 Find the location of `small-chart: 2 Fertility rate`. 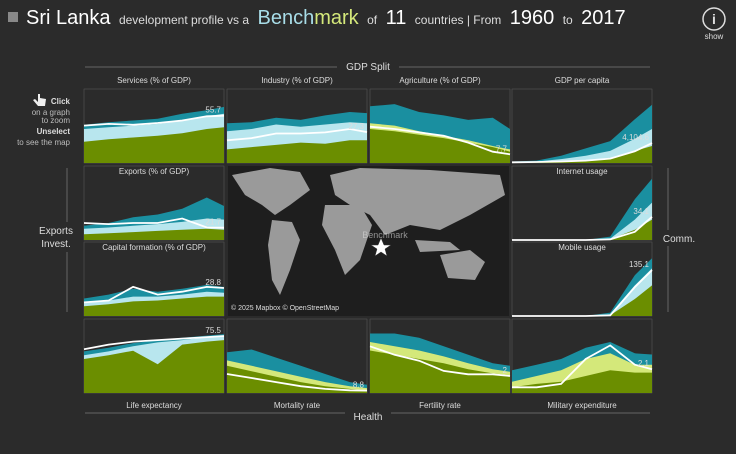

small-chart: 2 Fertility rate is located at coordinates (440, 364).